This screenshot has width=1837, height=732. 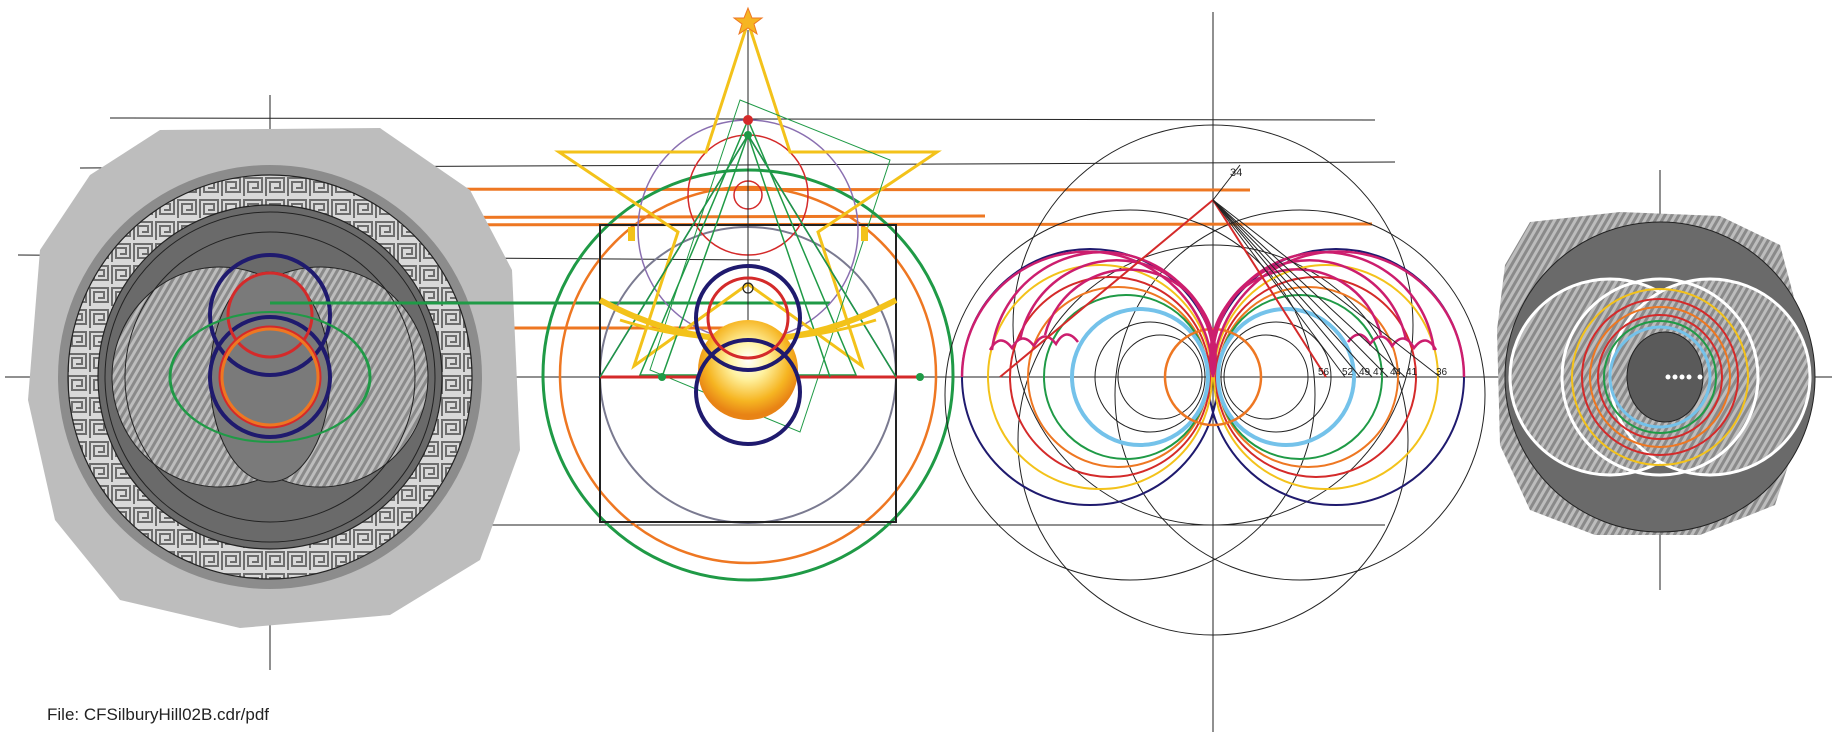 What do you see at coordinates (1656, 373) in the screenshot?
I see `right-medallion` at bounding box center [1656, 373].